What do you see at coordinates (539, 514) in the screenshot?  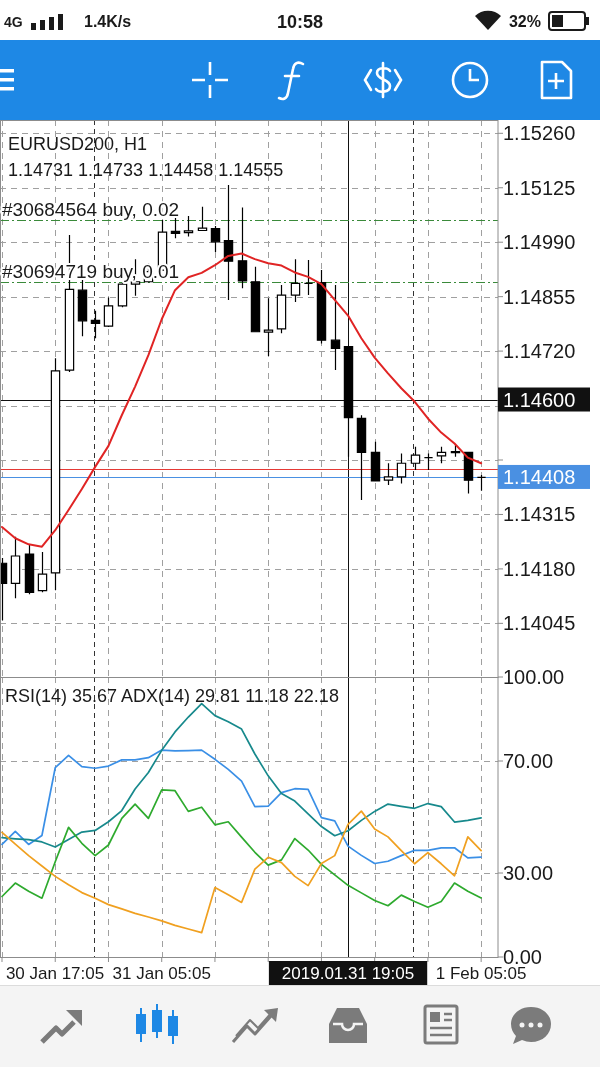 I see `y-tick-label: 1.14315` at bounding box center [539, 514].